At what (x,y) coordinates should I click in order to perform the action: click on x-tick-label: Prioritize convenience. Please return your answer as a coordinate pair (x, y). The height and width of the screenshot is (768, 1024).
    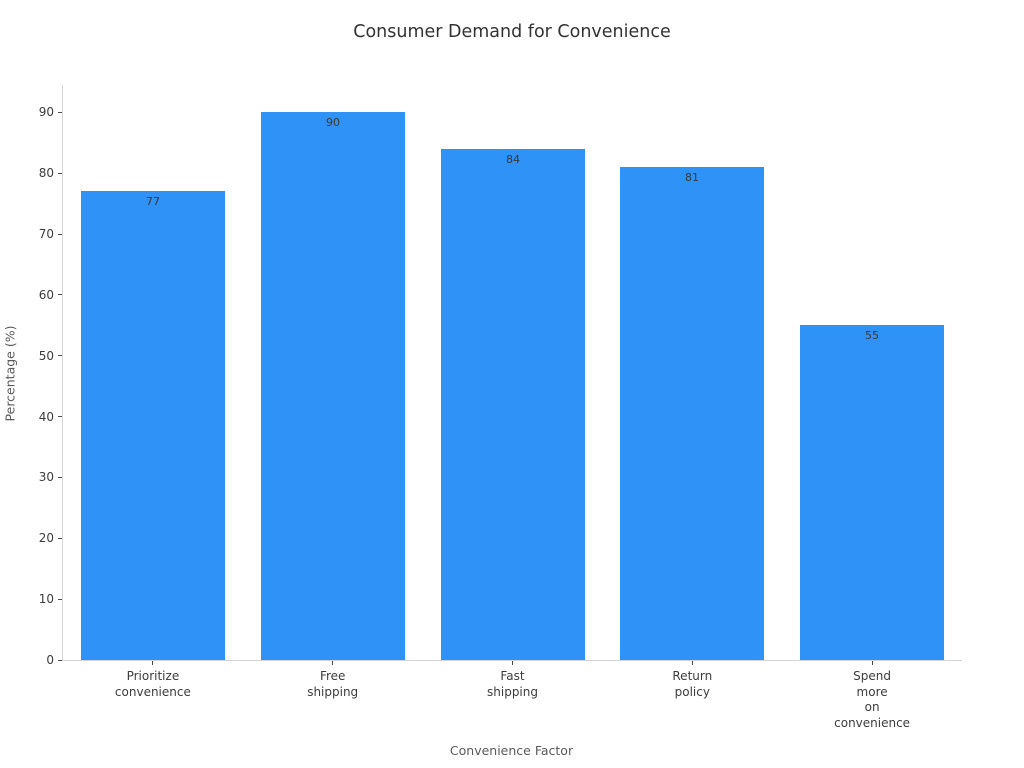
    Looking at the image, I should click on (152, 684).